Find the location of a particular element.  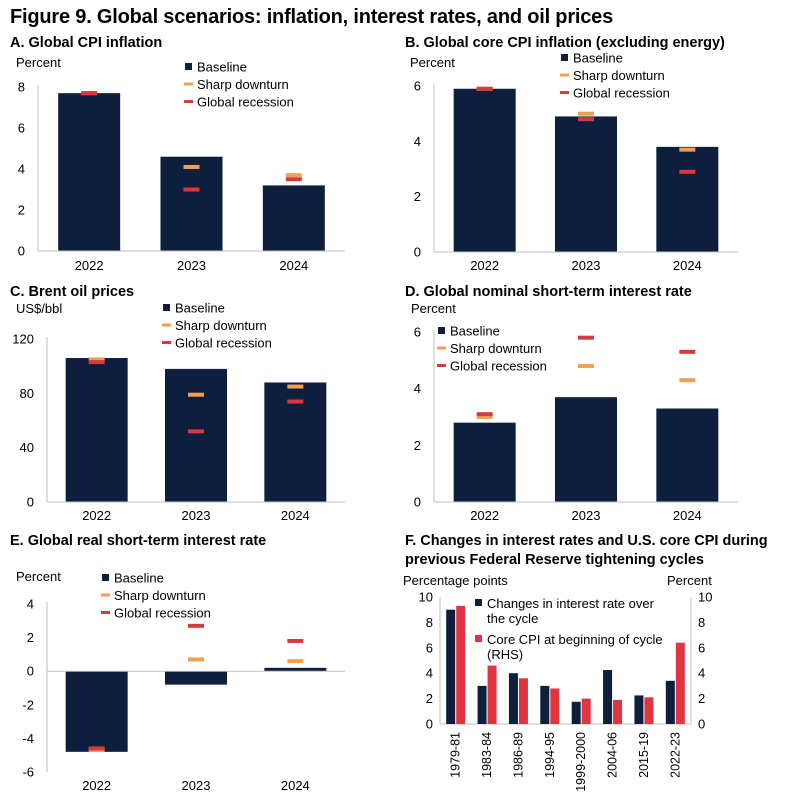

y-tick-label-left: 6 is located at coordinates (429, 647).